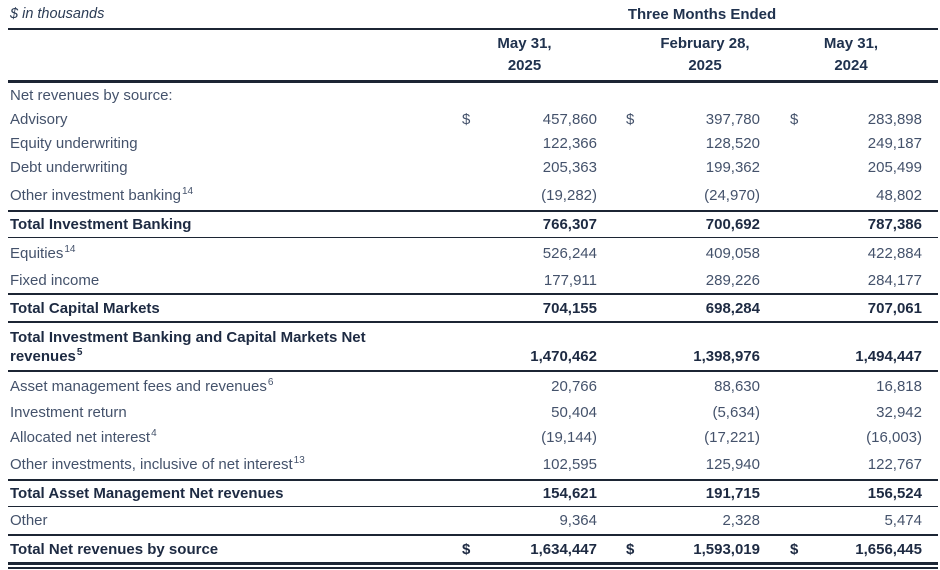 The width and height of the screenshot is (940, 570). What do you see at coordinates (899, 195) in the screenshot?
I see `value: 48,802` at bounding box center [899, 195].